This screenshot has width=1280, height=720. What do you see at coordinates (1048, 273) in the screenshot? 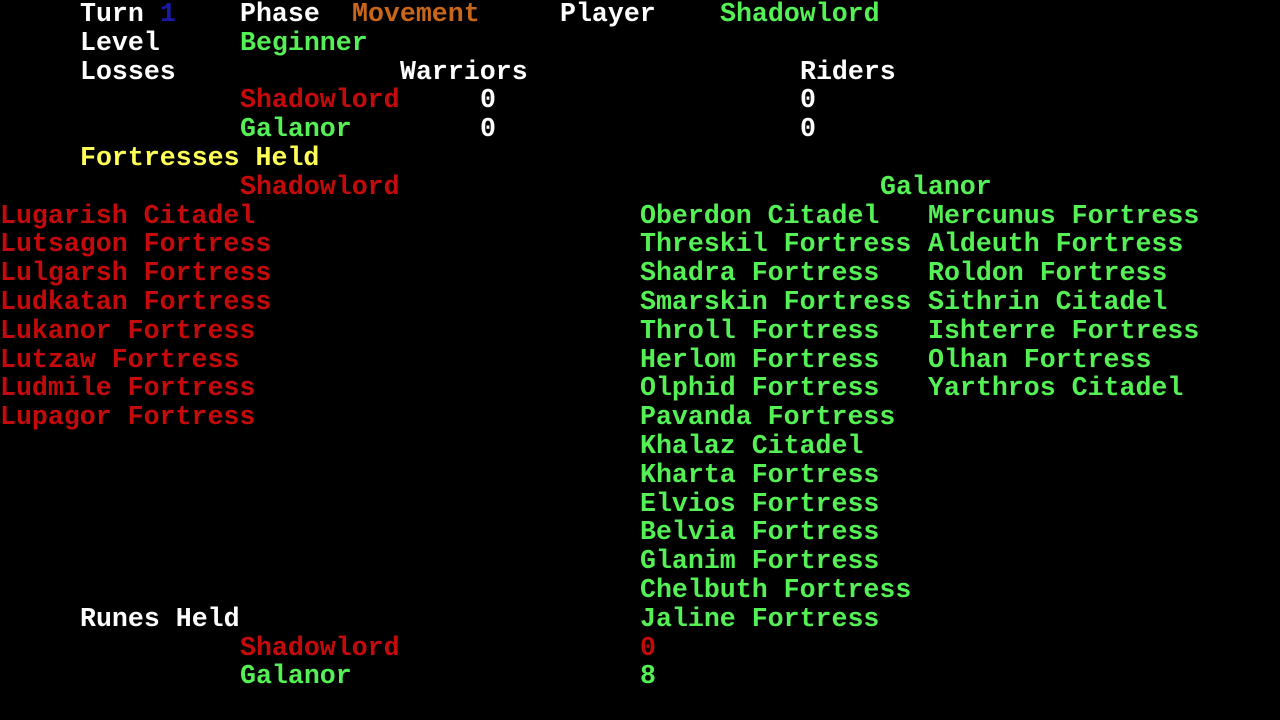
I see `galanor-fortress-item: Roldon Fortress` at bounding box center [1048, 273].